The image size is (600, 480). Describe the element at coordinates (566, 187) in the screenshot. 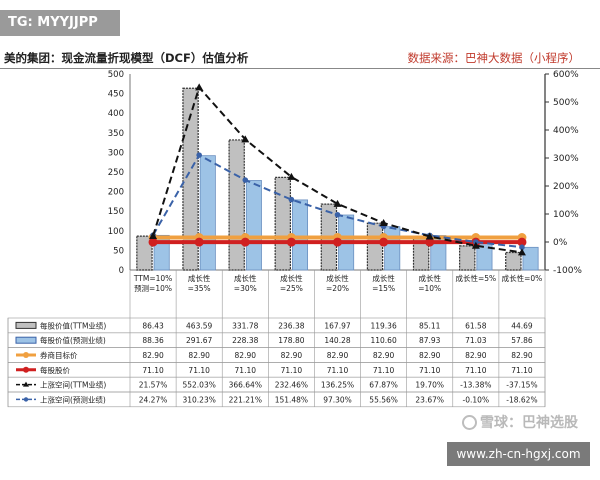

I see `y-right-tick-label: 200%` at that location.